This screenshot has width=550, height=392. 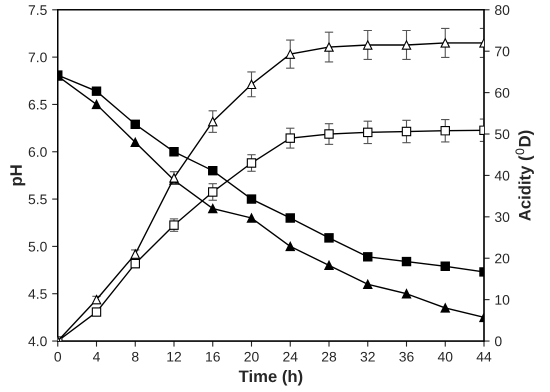 What do you see at coordinates (37, 152) in the screenshot?
I see `y-tick-label: 6.0` at bounding box center [37, 152].